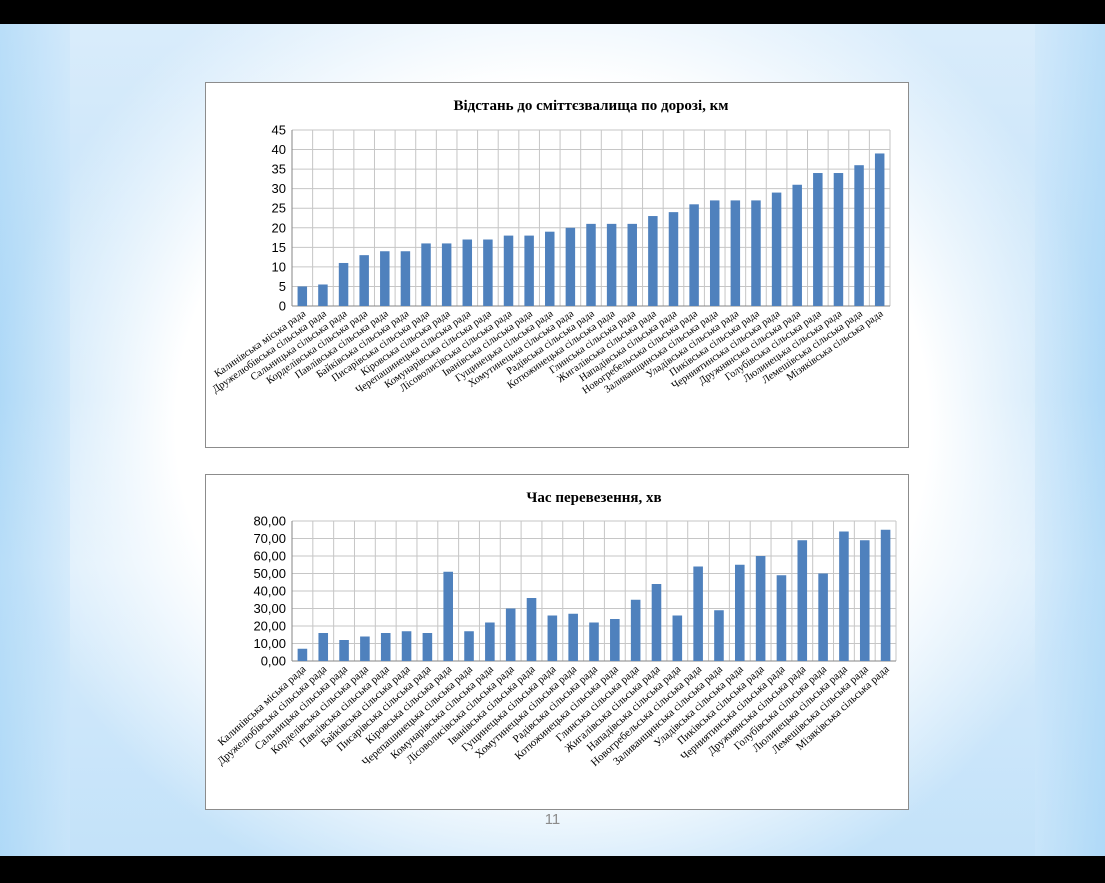 This screenshot has width=1105, height=883. What do you see at coordinates (273, 661) in the screenshot?
I see `y-tick-label: 0,00` at bounding box center [273, 661].